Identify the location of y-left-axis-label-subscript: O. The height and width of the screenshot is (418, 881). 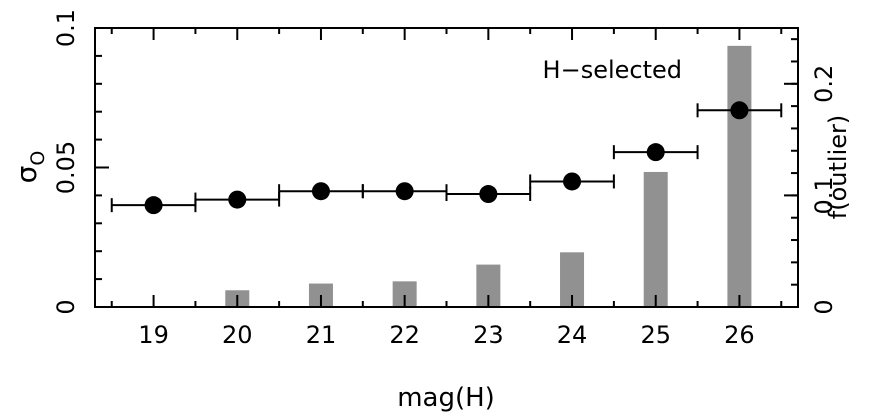
(38, 158).